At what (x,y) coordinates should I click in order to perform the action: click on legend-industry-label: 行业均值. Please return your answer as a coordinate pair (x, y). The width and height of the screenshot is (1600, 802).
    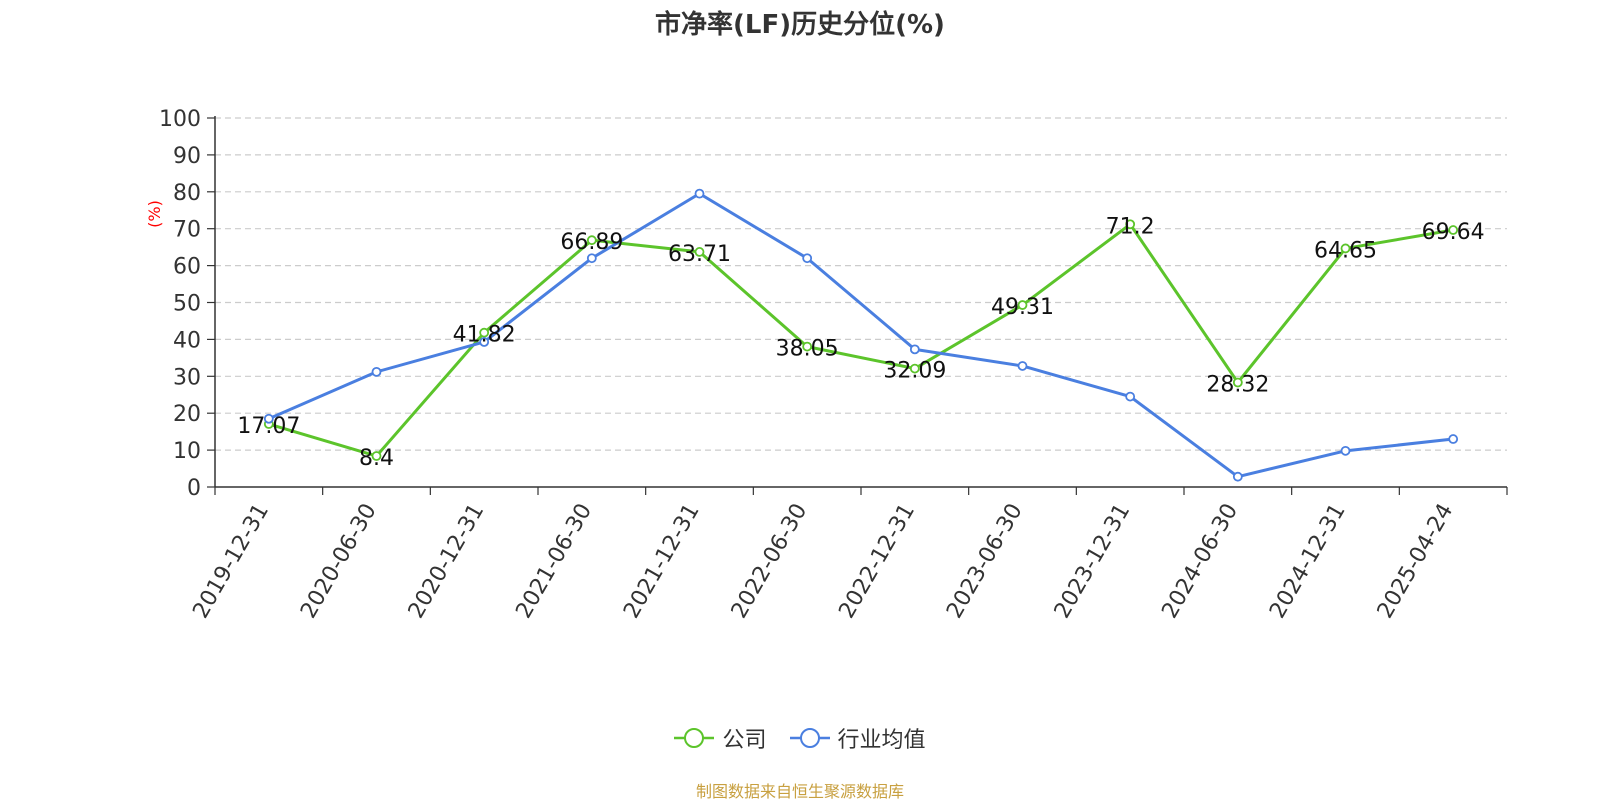
    Looking at the image, I should click on (881, 740).